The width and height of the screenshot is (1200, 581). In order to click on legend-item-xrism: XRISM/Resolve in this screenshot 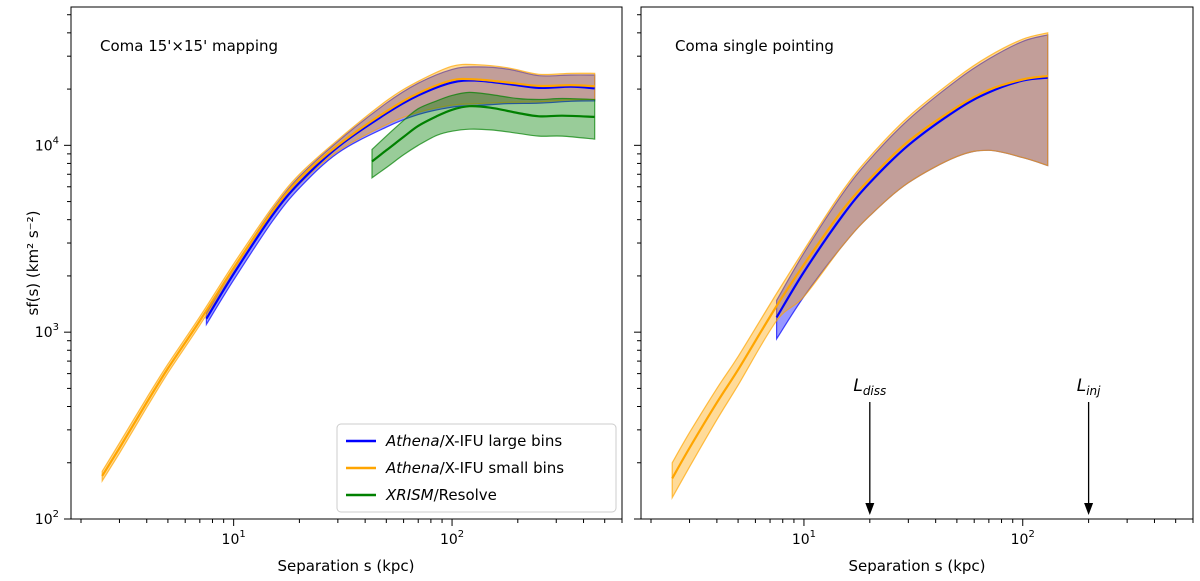, I will do `click(421, 495)`.